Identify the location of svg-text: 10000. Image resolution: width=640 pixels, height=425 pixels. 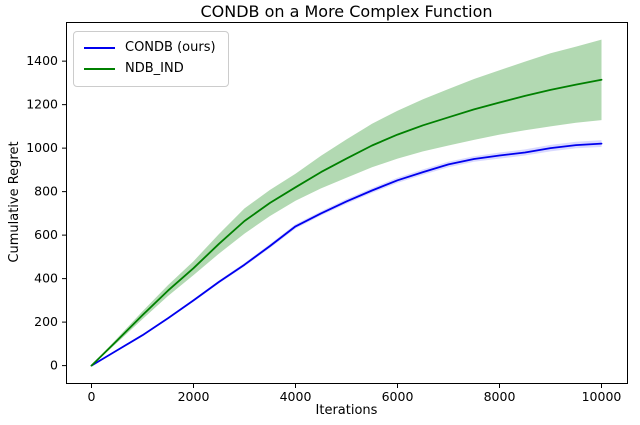
(602, 396).